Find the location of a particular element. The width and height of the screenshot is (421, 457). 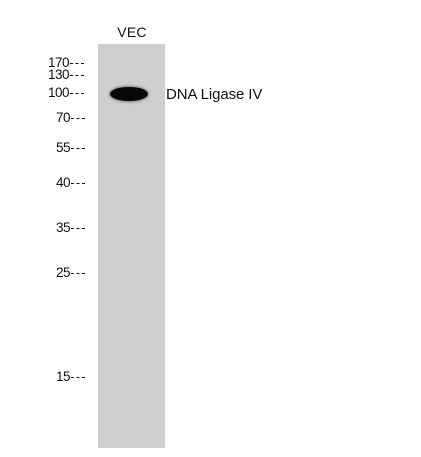

band-label: DNA Ligase IV is located at coordinates (214, 94).